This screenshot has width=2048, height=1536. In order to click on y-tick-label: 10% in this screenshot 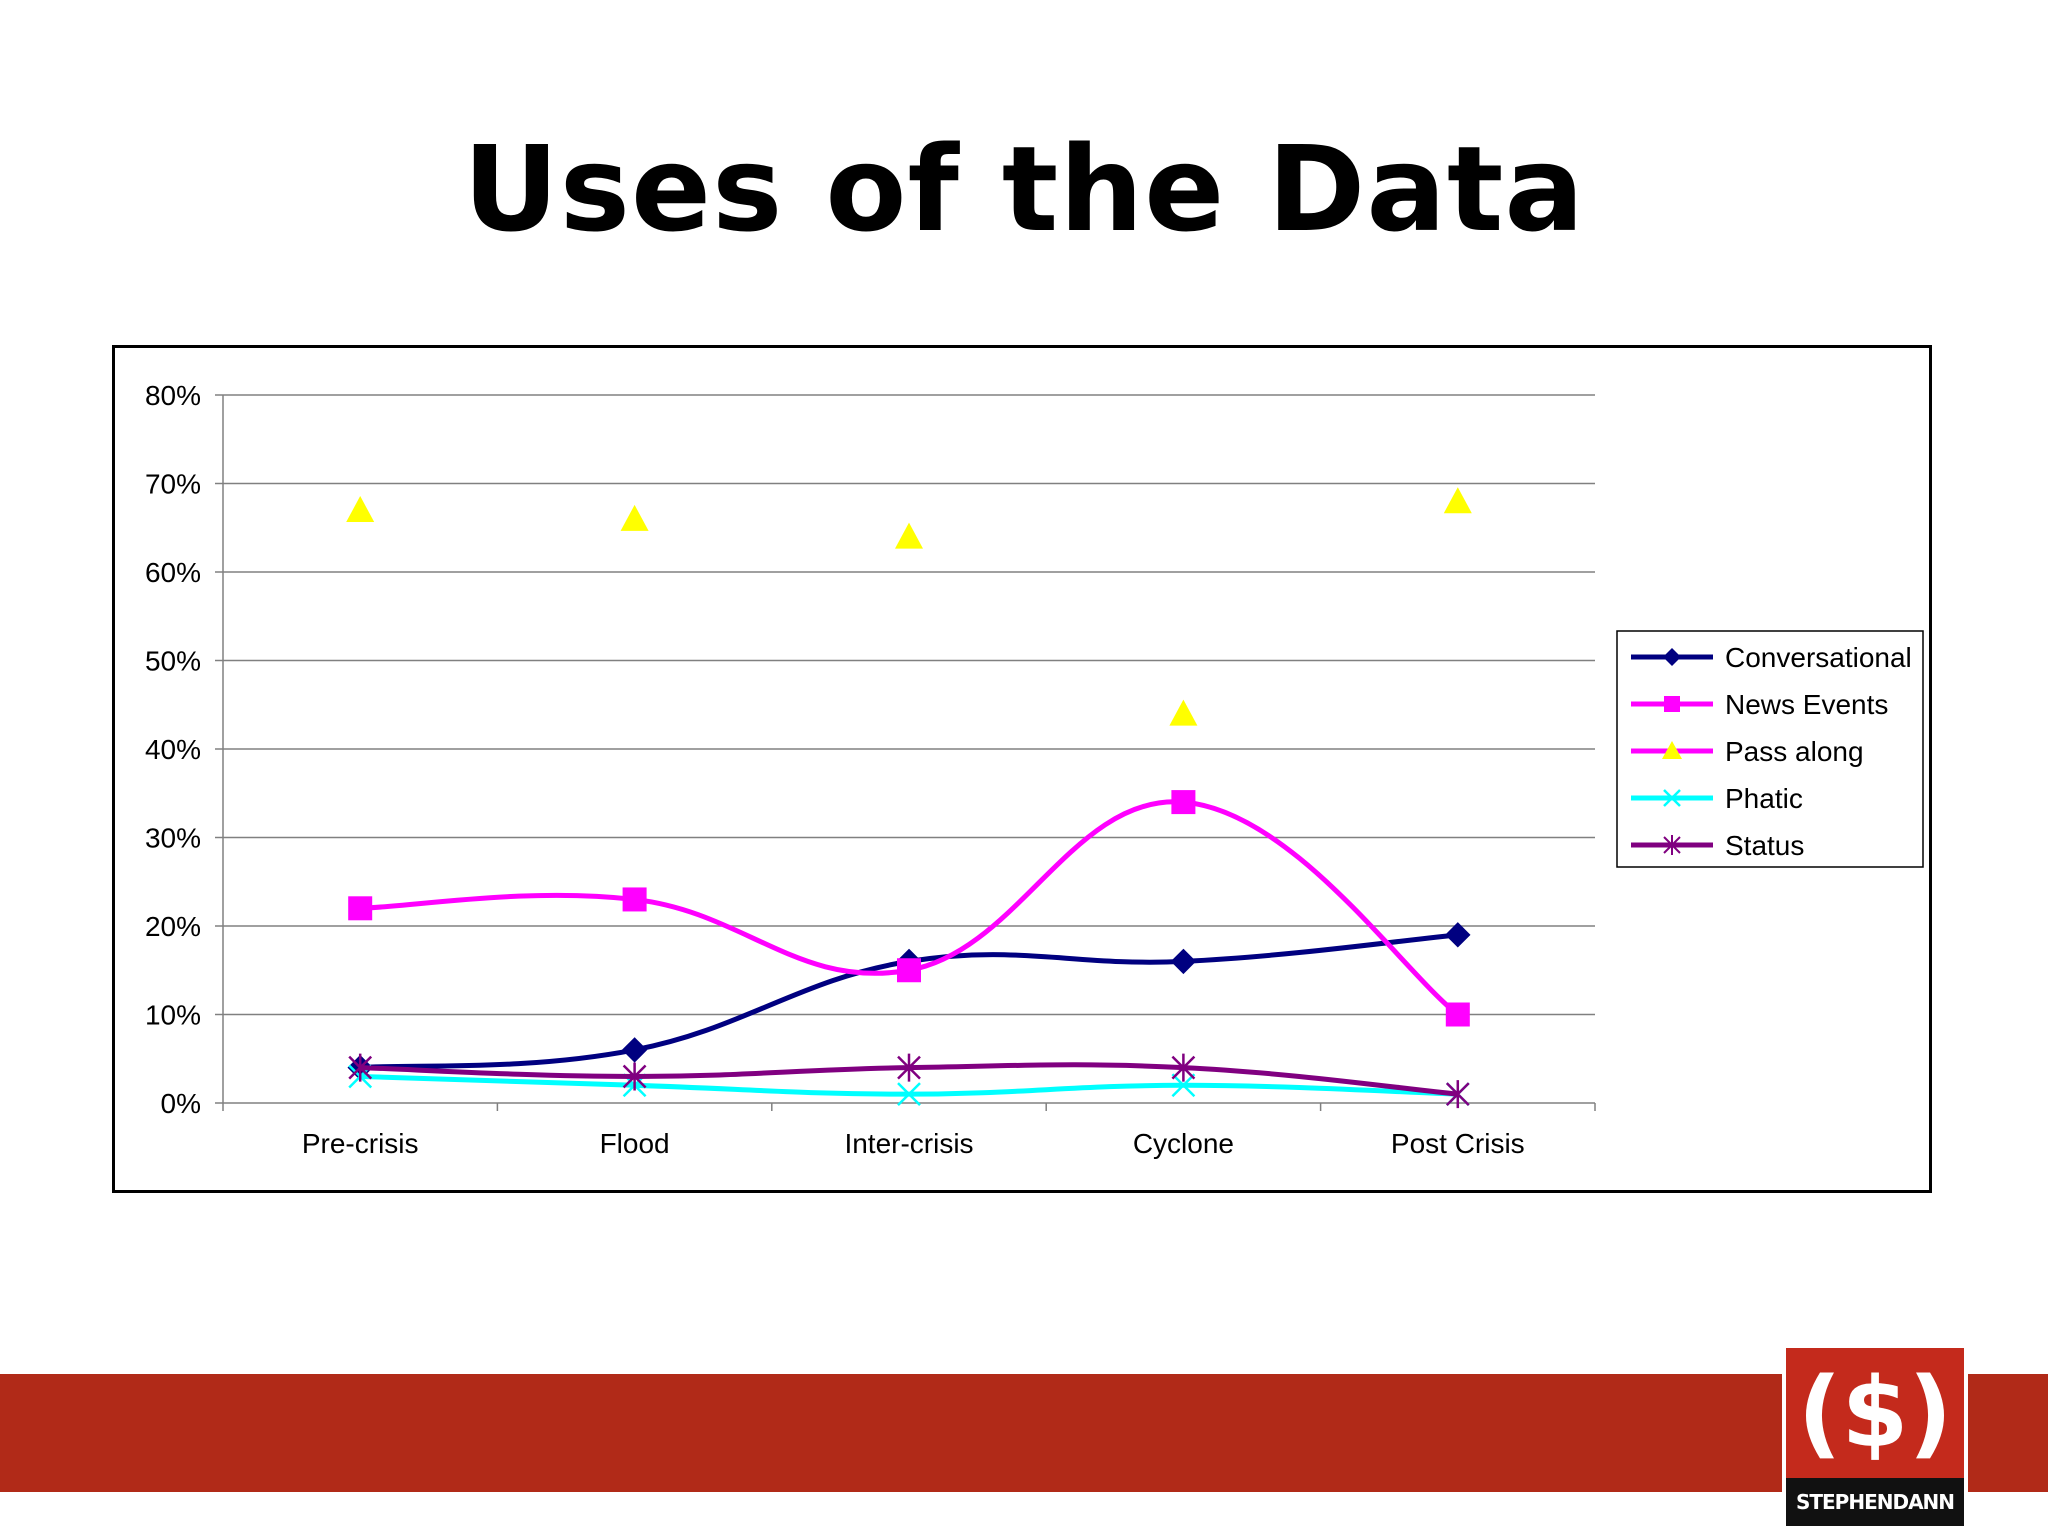, I will do `click(173, 1015)`.